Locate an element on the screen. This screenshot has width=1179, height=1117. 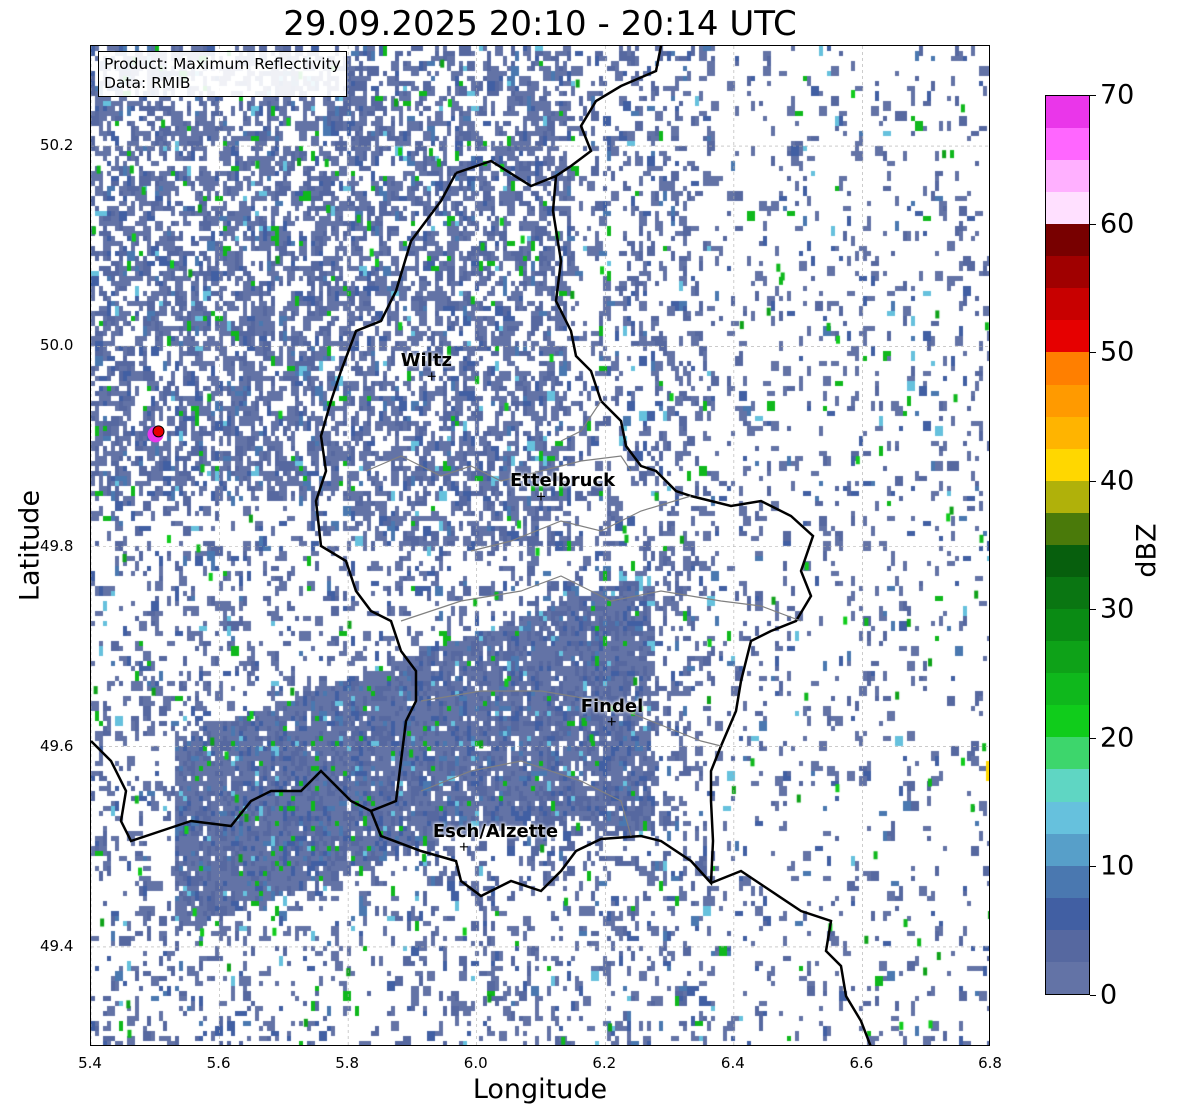
x-tick-label: 5.8 is located at coordinates (347, 1063).